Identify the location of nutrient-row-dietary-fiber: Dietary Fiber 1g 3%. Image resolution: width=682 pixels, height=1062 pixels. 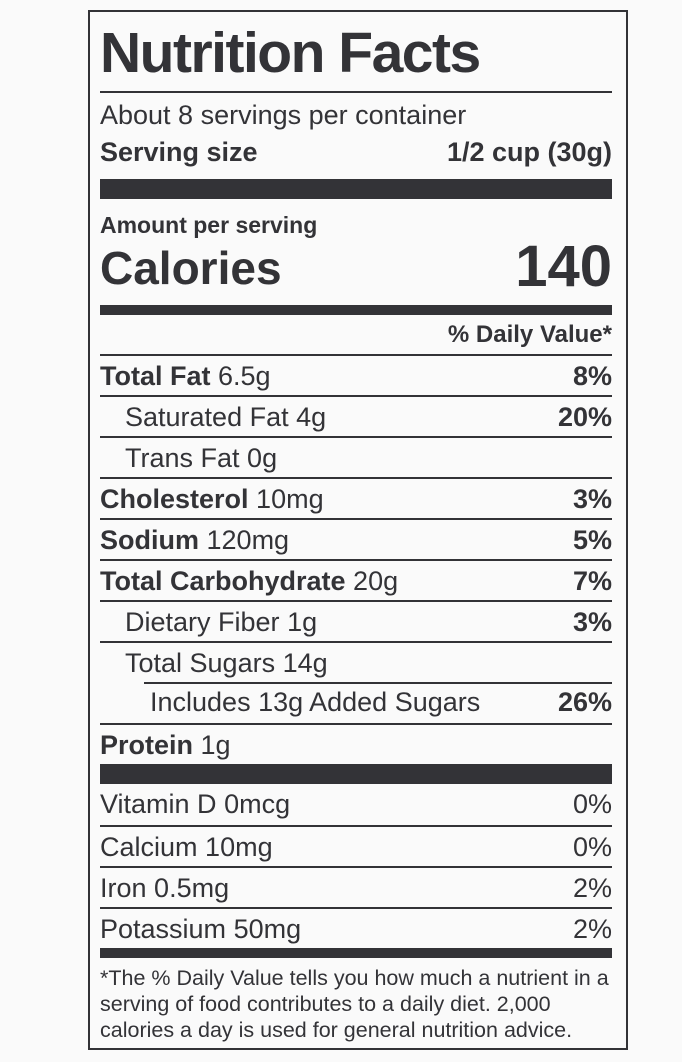
(356, 620).